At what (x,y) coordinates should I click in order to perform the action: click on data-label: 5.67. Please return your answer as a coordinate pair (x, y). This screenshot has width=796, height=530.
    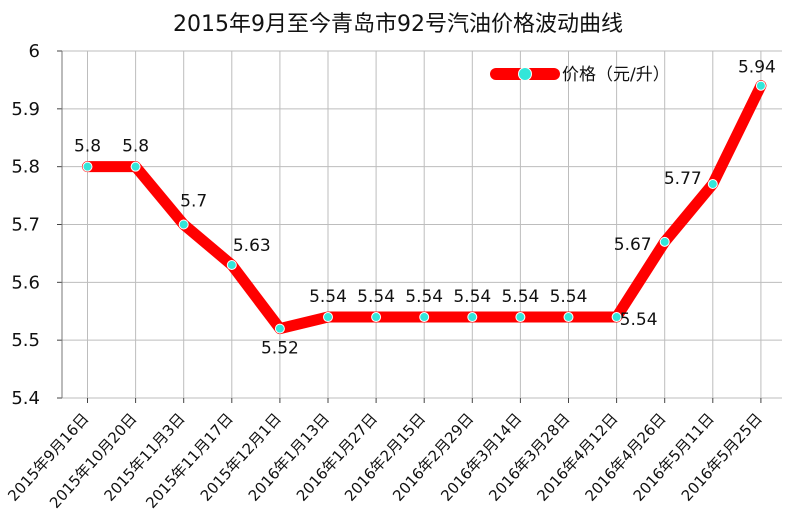
    Looking at the image, I should click on (633, 245).